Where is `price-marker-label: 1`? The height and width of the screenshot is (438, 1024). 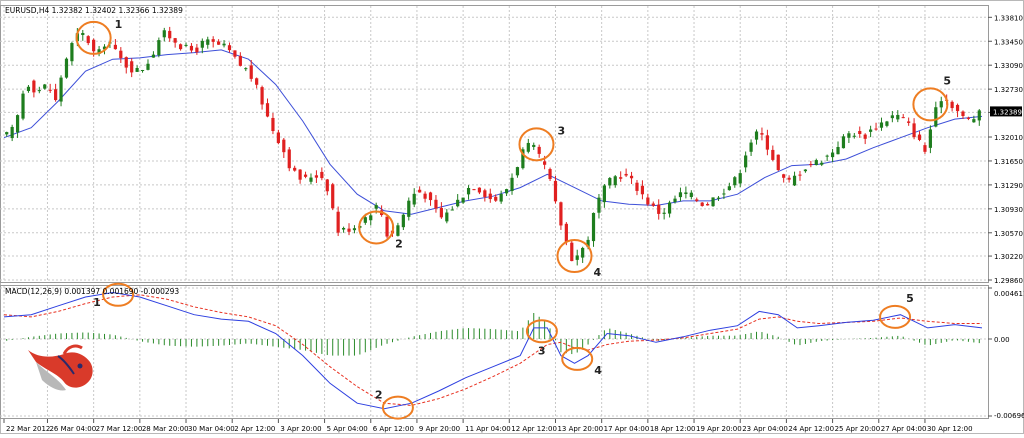 price-marker-label: 1 is located at coordinates (119, 24).